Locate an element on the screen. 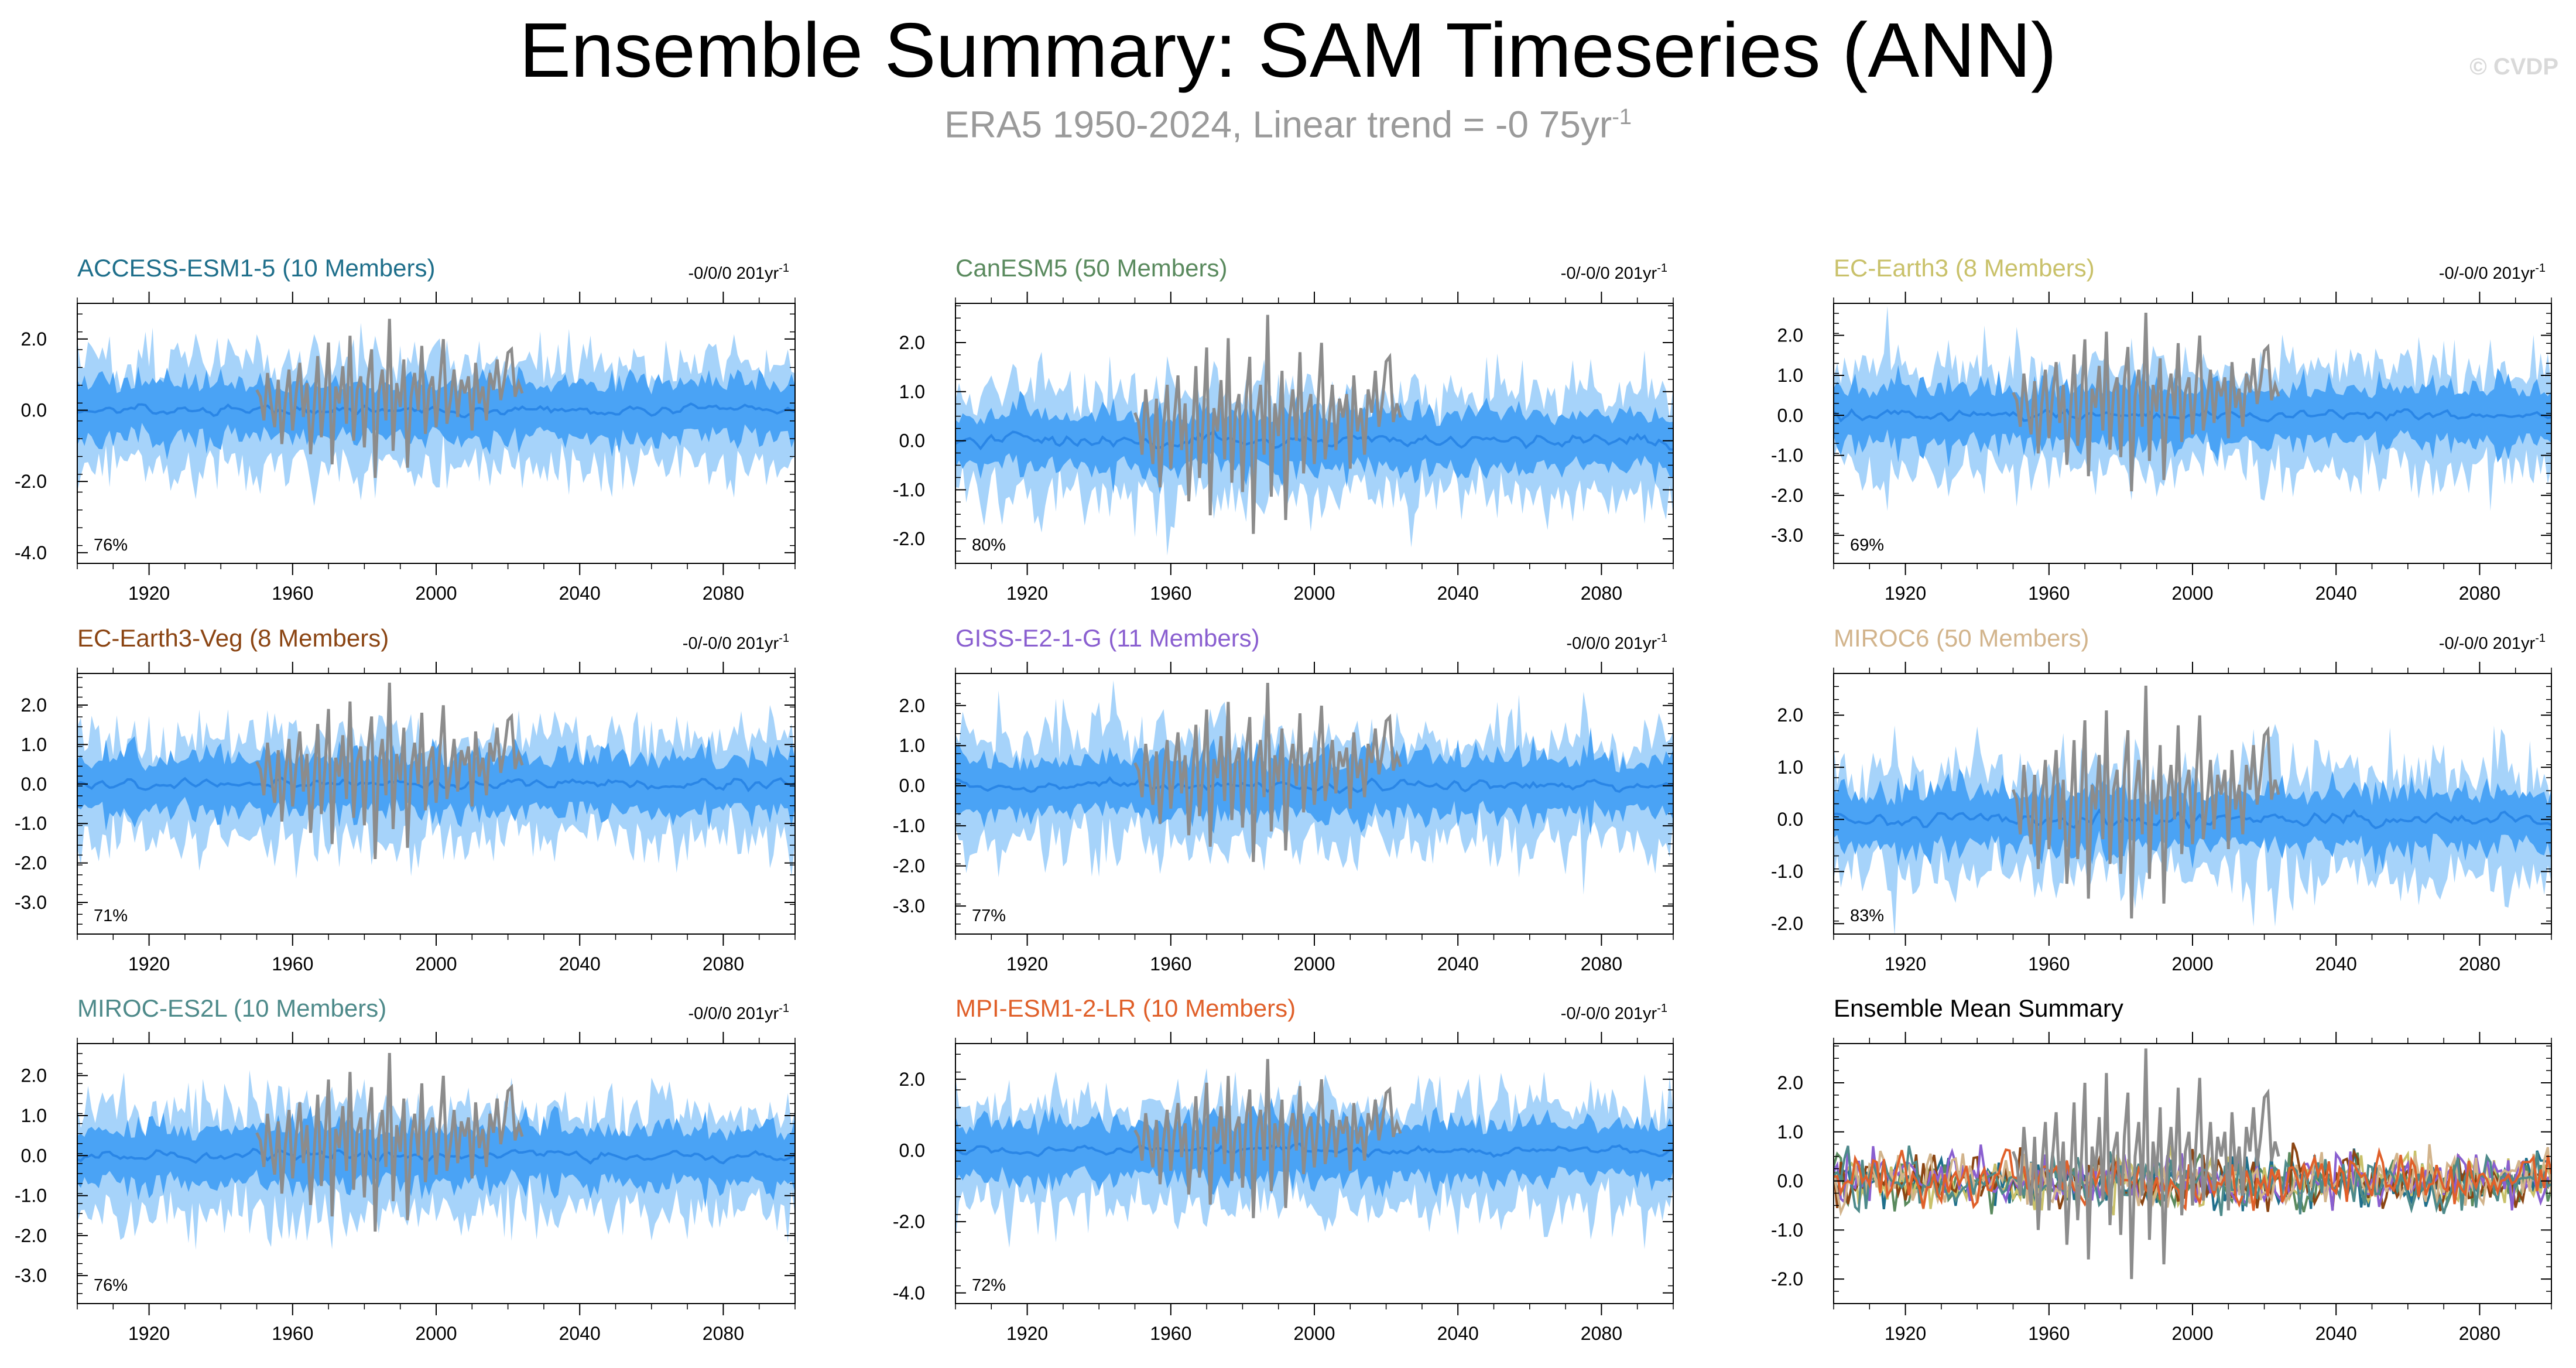  percent-label: 71% is located at coordinates (111, 916).